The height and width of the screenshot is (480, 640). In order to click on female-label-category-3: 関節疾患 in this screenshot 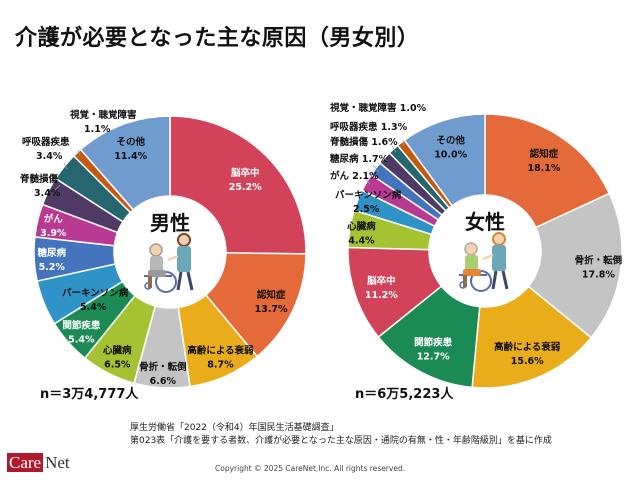, I will do `click(433, 342)`.